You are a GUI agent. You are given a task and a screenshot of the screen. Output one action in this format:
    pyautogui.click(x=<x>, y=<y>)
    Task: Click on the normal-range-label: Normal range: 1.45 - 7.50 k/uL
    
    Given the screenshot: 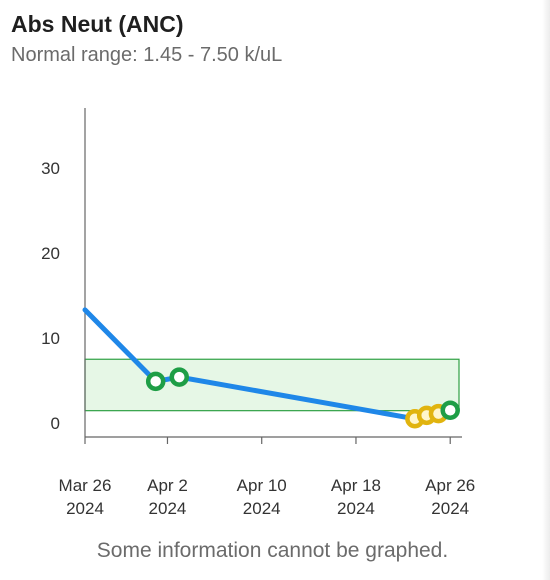 What is the action you would take?
    pyautogui.click(x=147, y=55)
    